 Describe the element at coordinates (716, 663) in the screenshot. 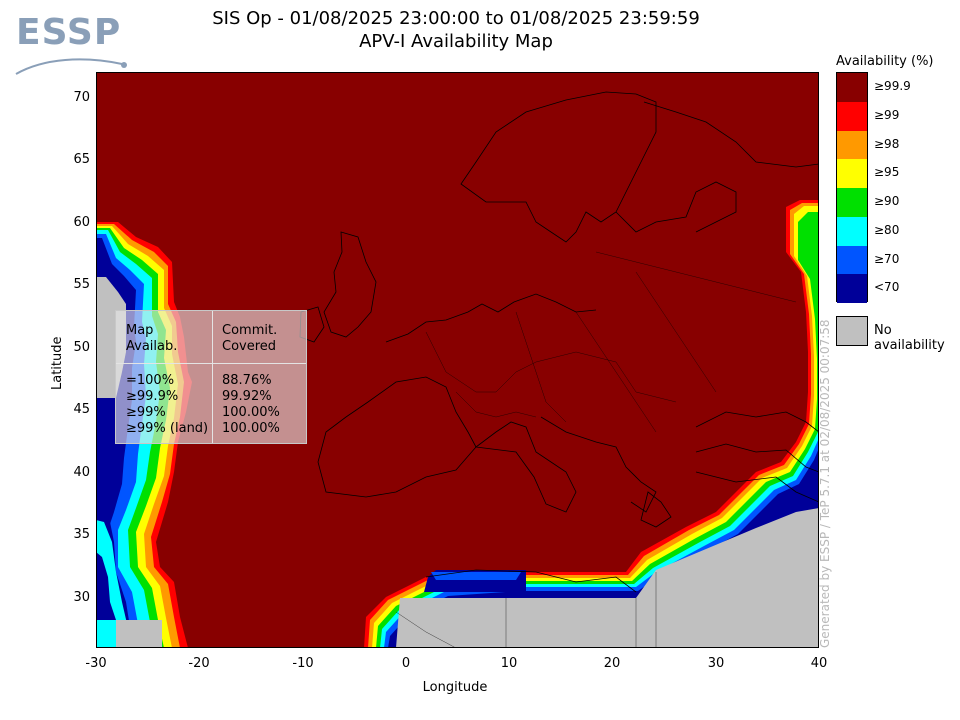

I see `xtick-30: 30` at that location.